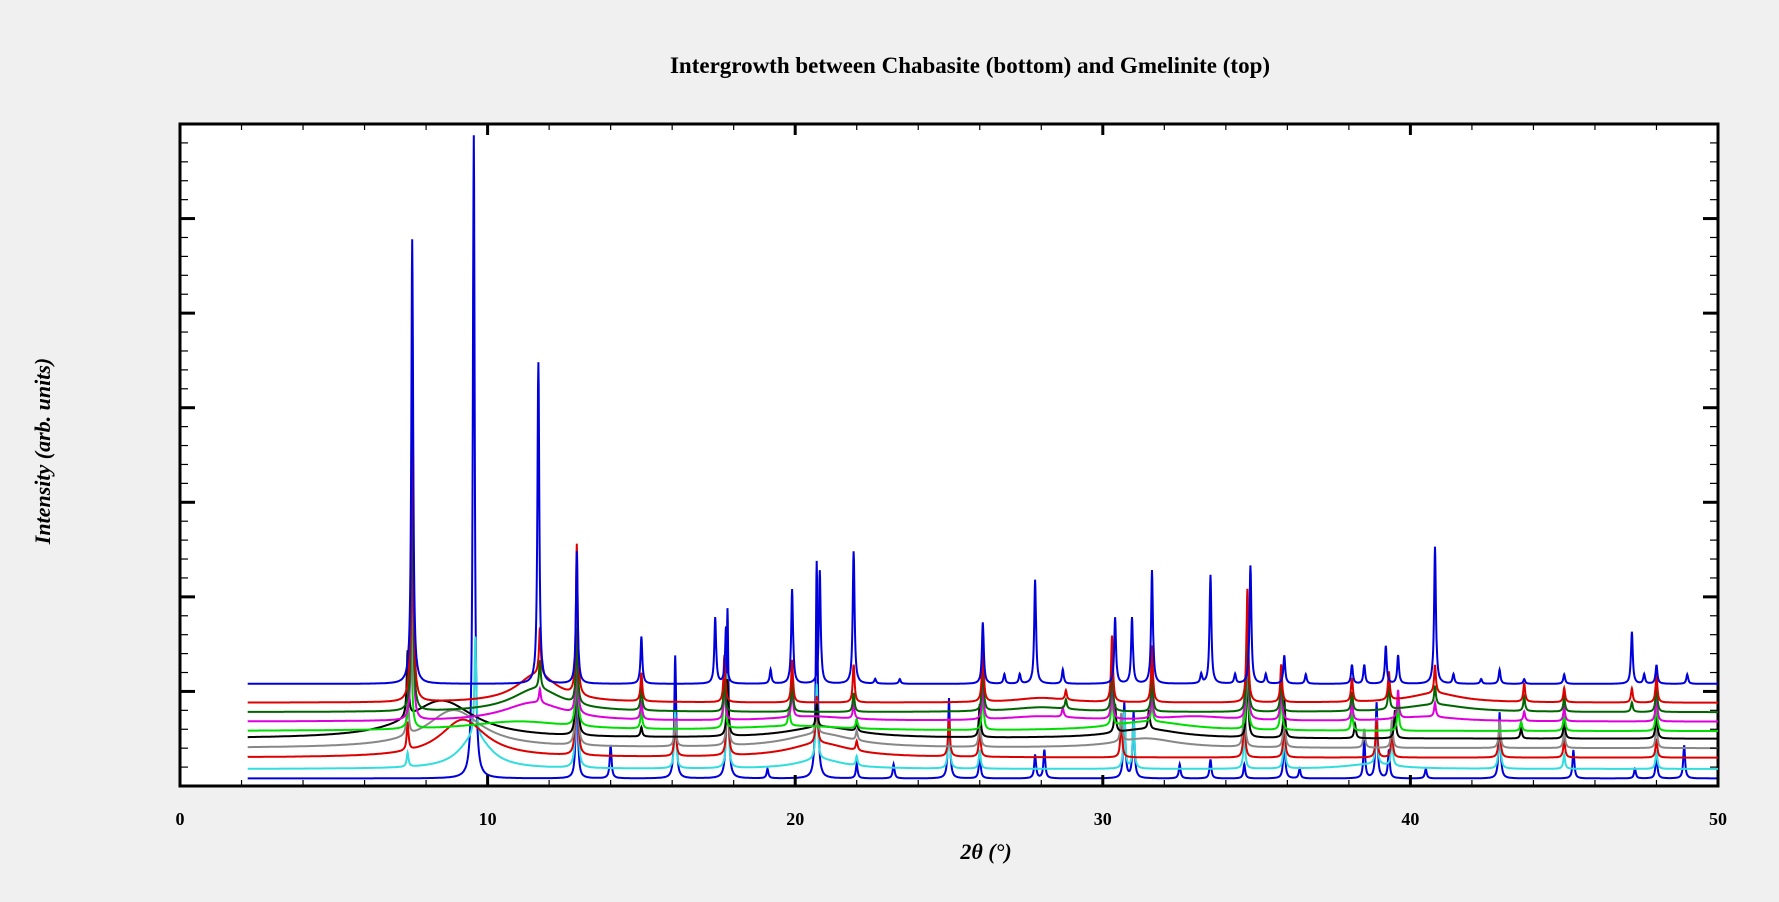 The width and height of the screenshot is (1779, 902). Describe the element at coordinates (982, 680) in the screenshot. I see `series-5-trace` at that location.